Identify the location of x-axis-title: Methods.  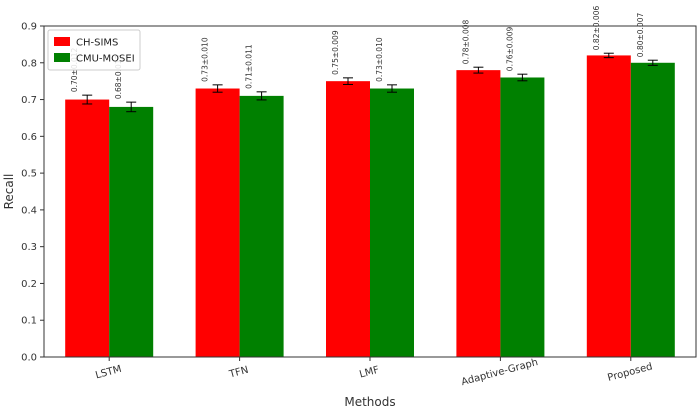
(369, 402).